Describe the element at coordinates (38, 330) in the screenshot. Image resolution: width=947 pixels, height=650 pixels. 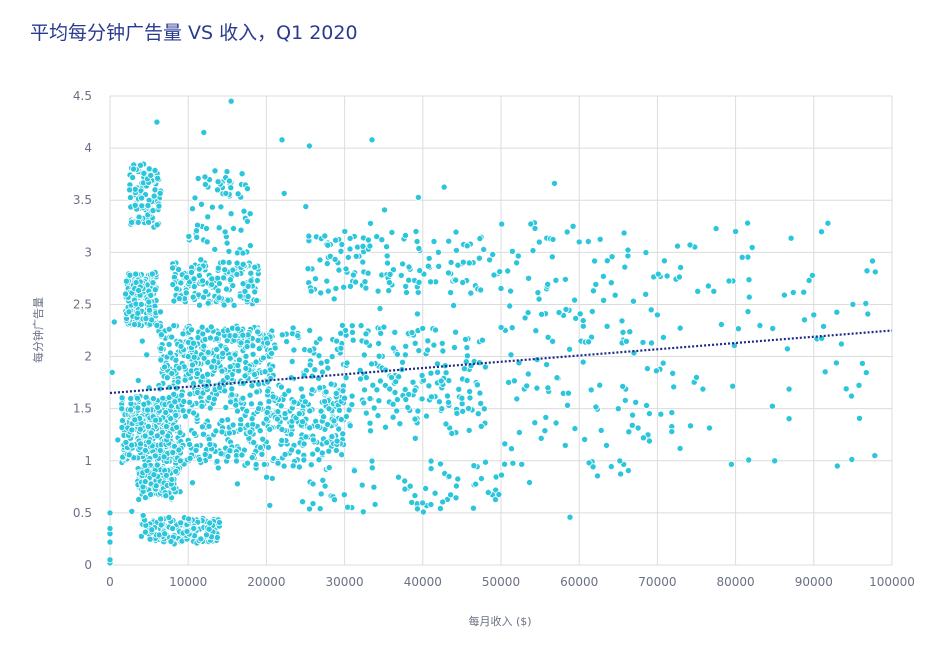
I see `y-axis-title: 每分钟广告量` at that location.